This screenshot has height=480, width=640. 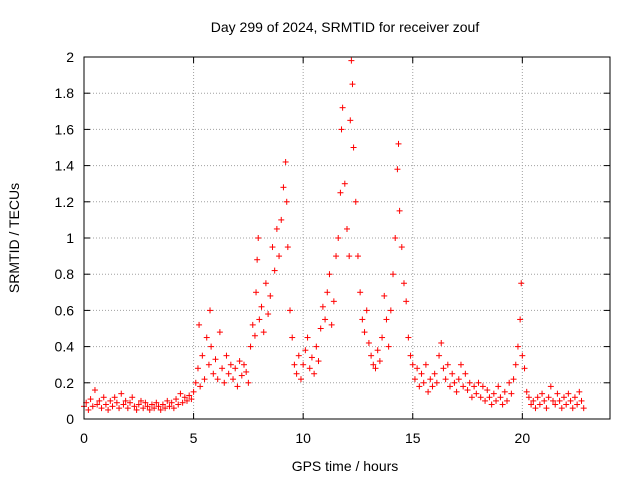 I want to click on x-tick-label: 0, so click(x=84, y=438).